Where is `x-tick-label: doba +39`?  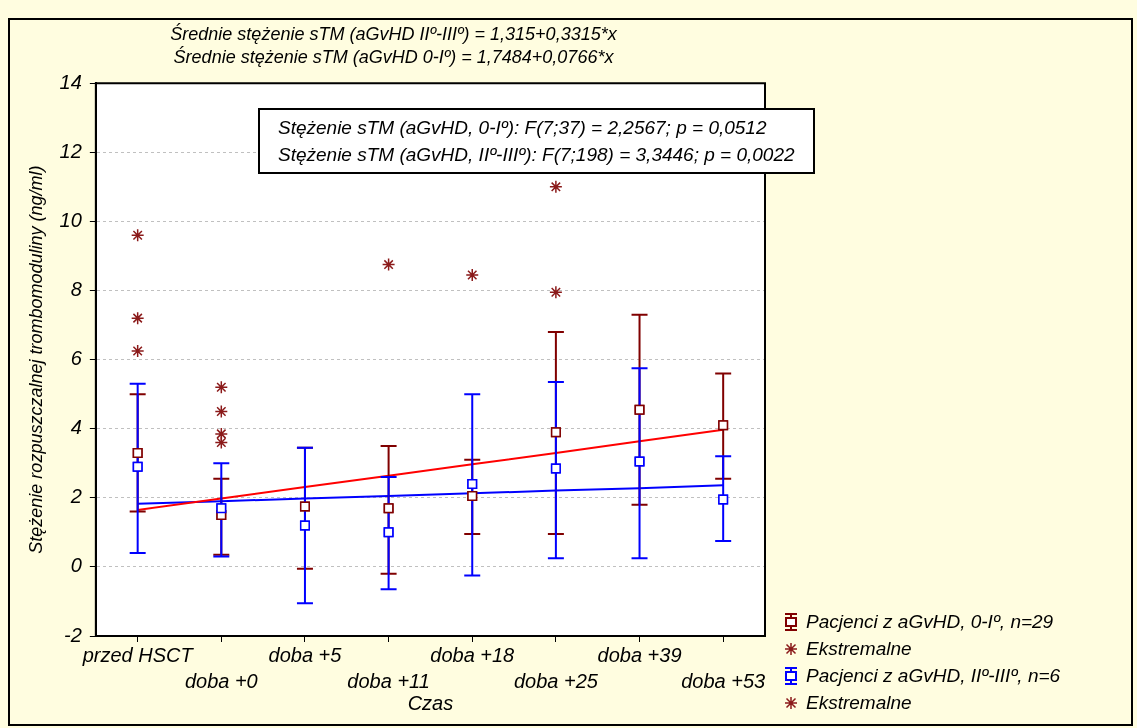
x-tick-label: doba +39 is located at coordinates (639, 654).